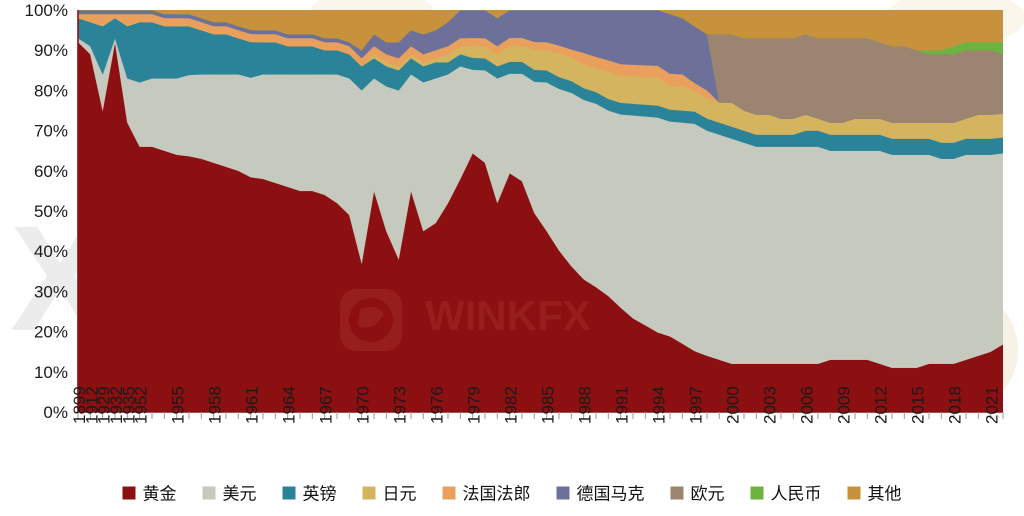  Describe the element at coordinates (885, 493) in the screenshot. I see `legend-label: 其他` at that location.